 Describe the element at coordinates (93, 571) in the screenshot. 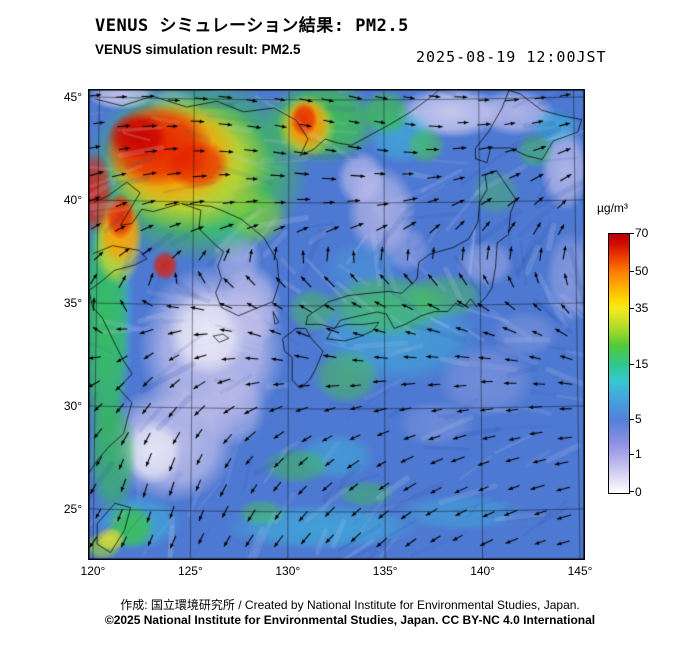

I see `lon-tick-label: 120°` at that location.